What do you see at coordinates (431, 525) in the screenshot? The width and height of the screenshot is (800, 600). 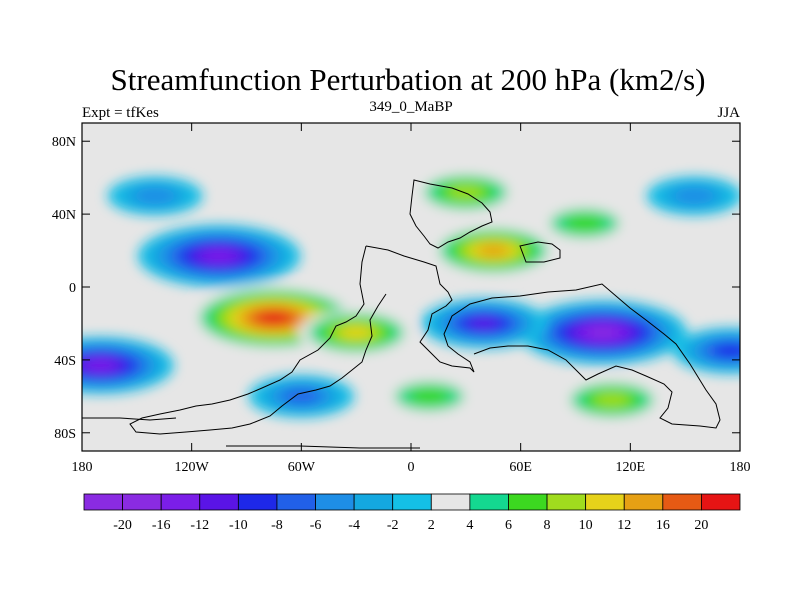 I see `colorbar-label: 2` at bounding box center [431, 525].